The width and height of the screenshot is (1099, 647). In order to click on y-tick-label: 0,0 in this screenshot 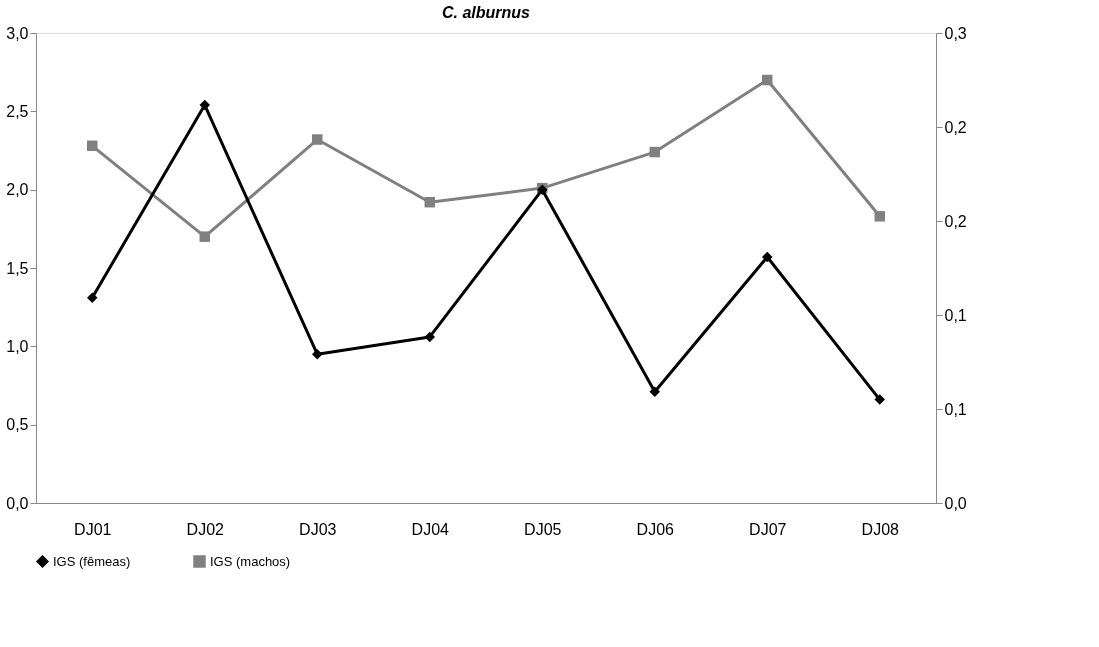, I will do `click(17, 503)`.